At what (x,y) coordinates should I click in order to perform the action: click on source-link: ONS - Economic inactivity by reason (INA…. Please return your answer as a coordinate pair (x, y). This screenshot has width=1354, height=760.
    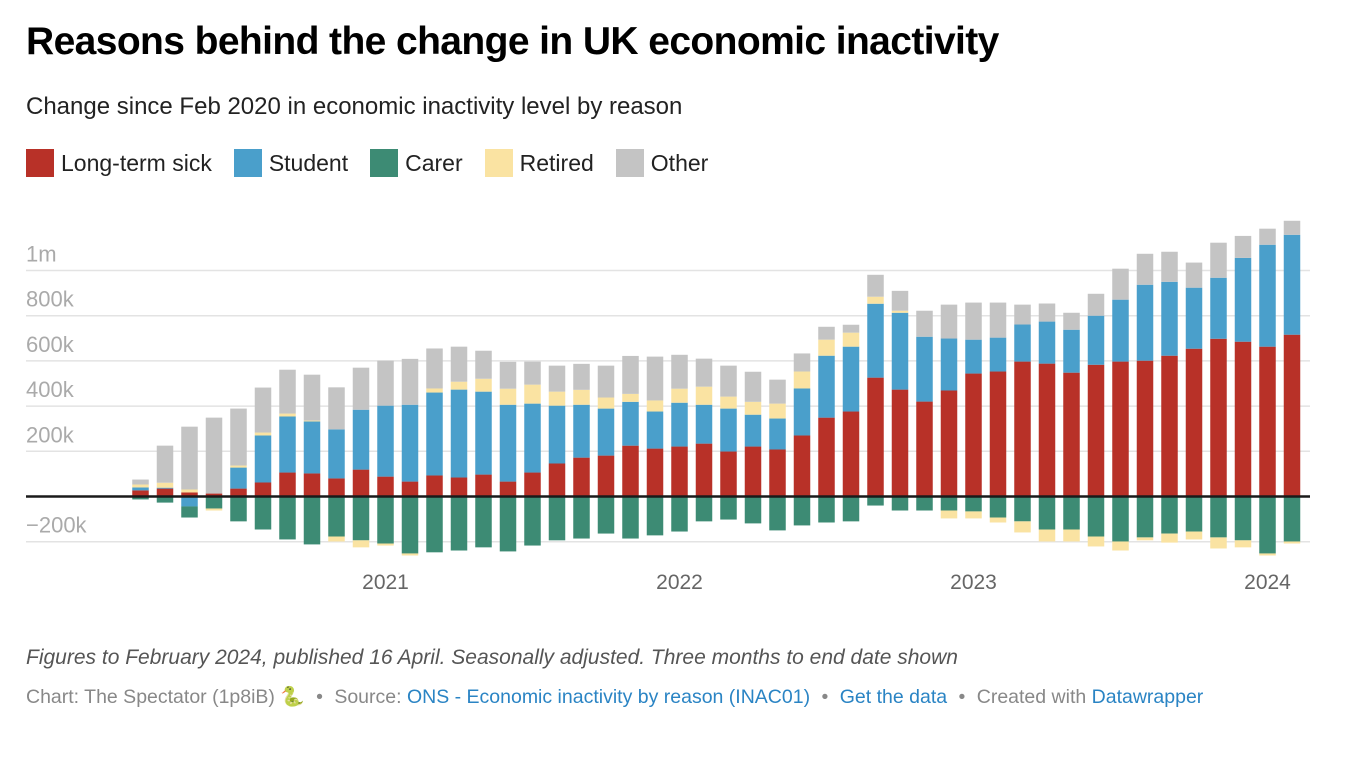
    Looking at the image, I should click on (608, 697).